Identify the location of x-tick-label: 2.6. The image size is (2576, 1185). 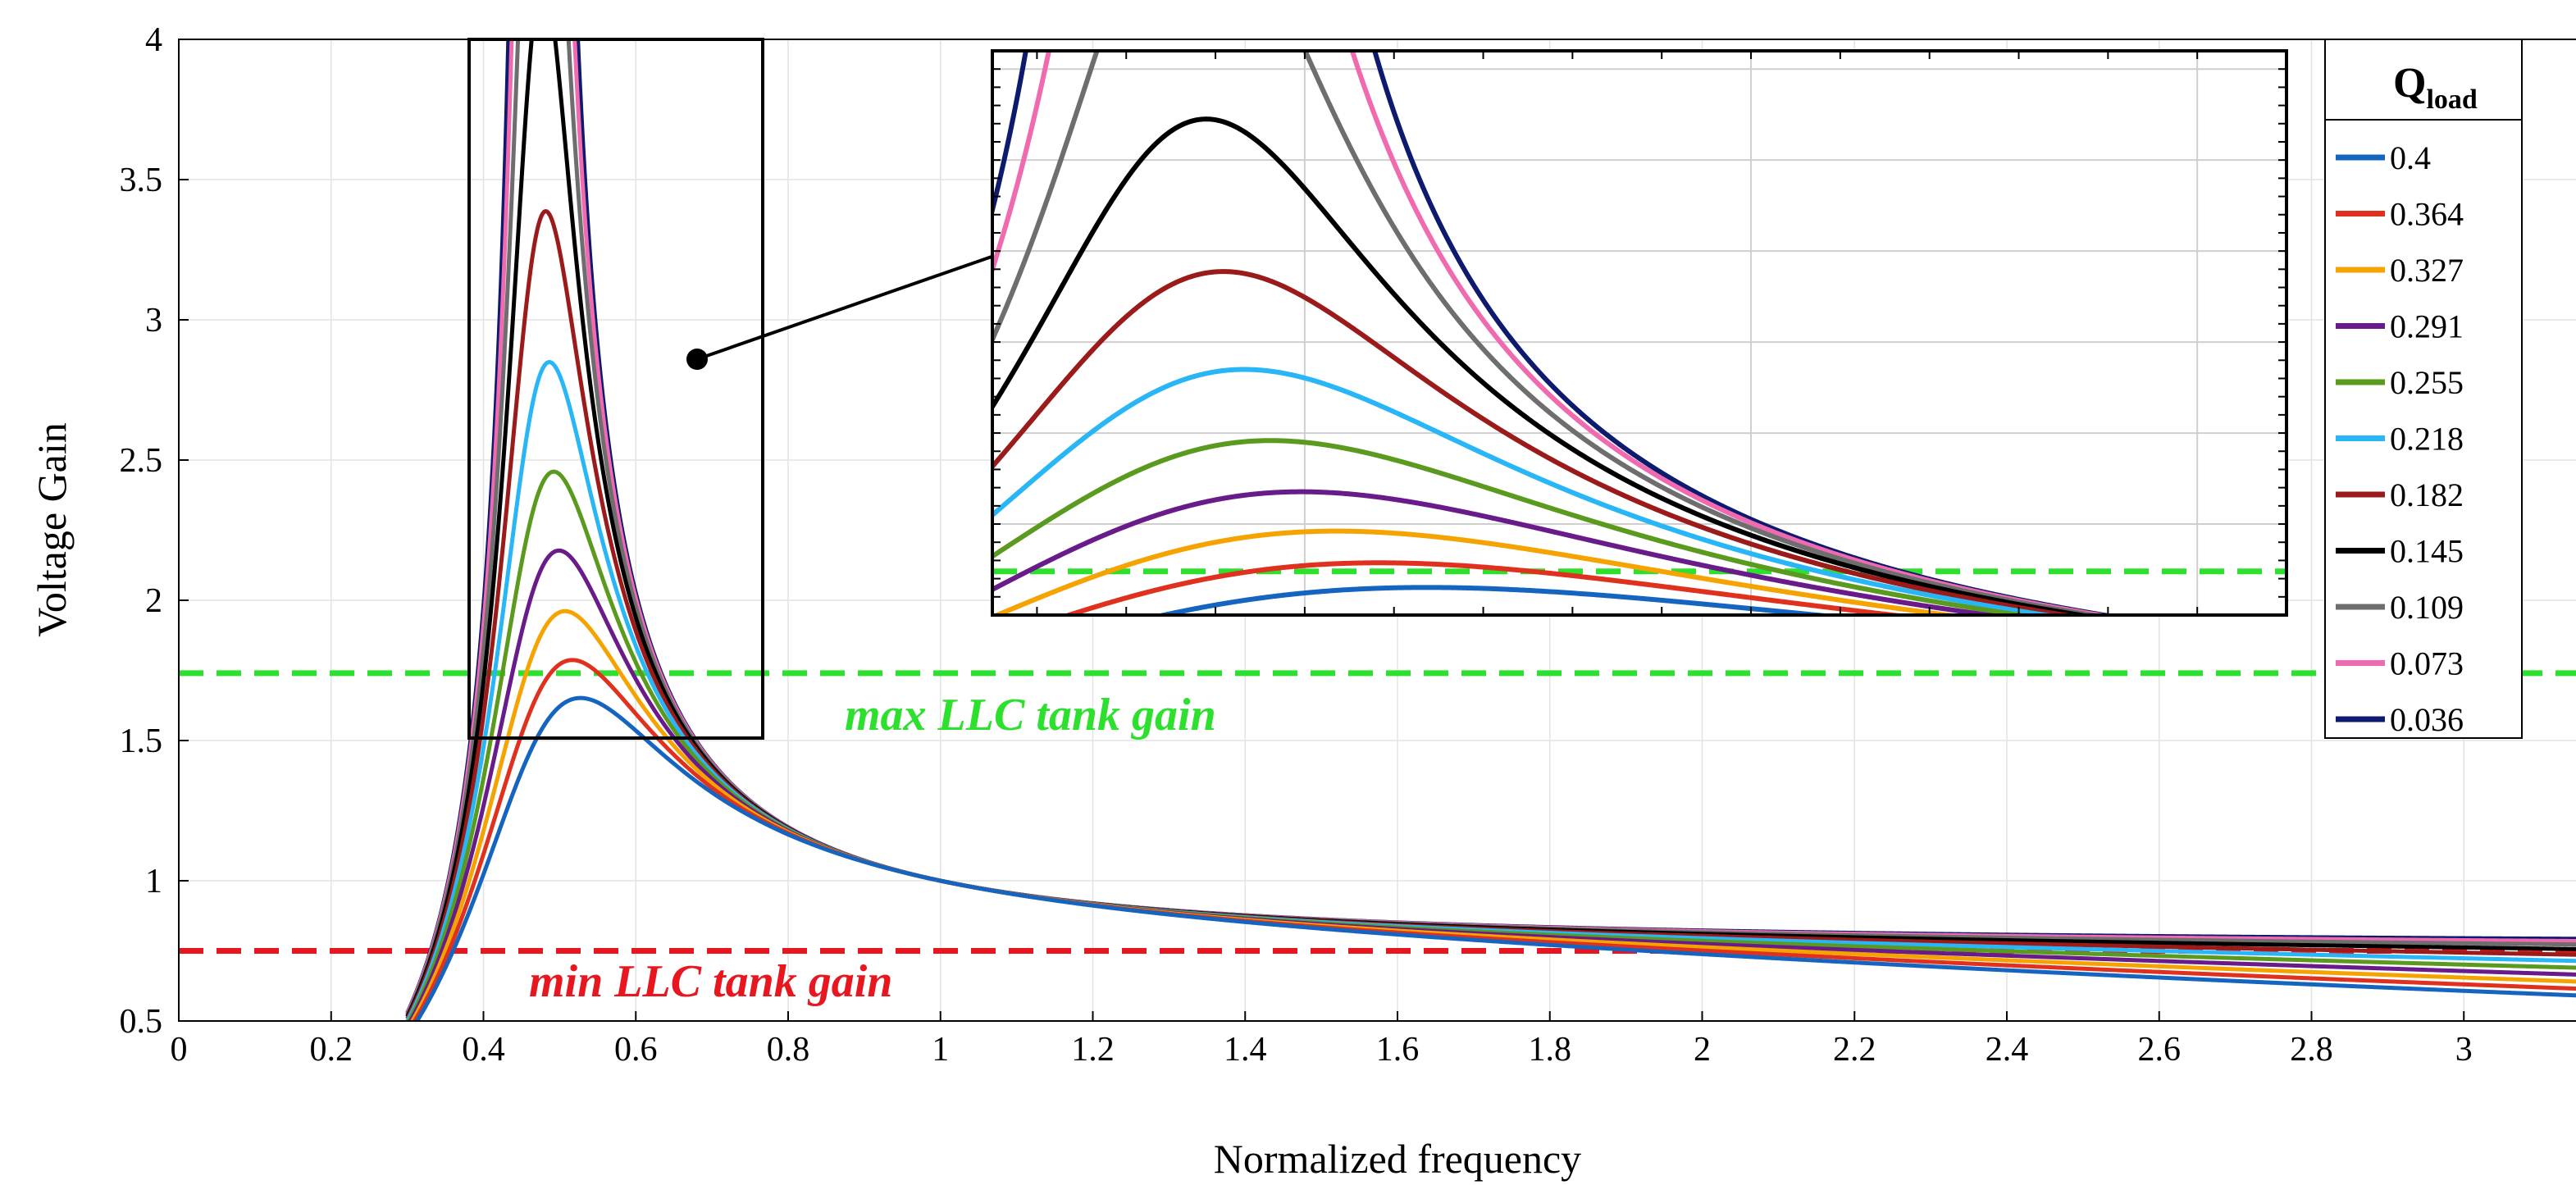
(2160, 1050).